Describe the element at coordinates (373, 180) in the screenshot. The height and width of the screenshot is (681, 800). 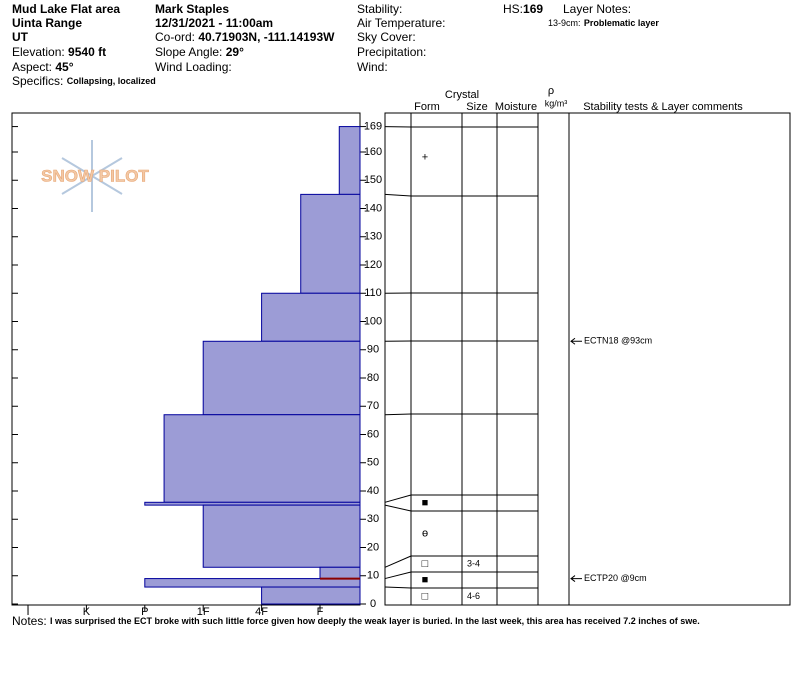
I see `y-tick-label: 150` at that location.